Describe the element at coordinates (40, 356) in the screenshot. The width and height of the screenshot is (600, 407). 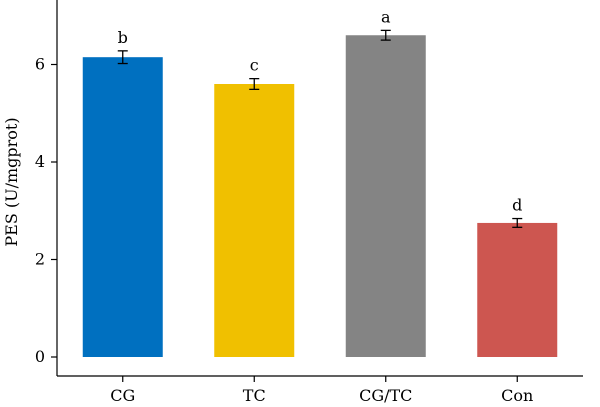
I see `y-tick-label: 0` at that location.